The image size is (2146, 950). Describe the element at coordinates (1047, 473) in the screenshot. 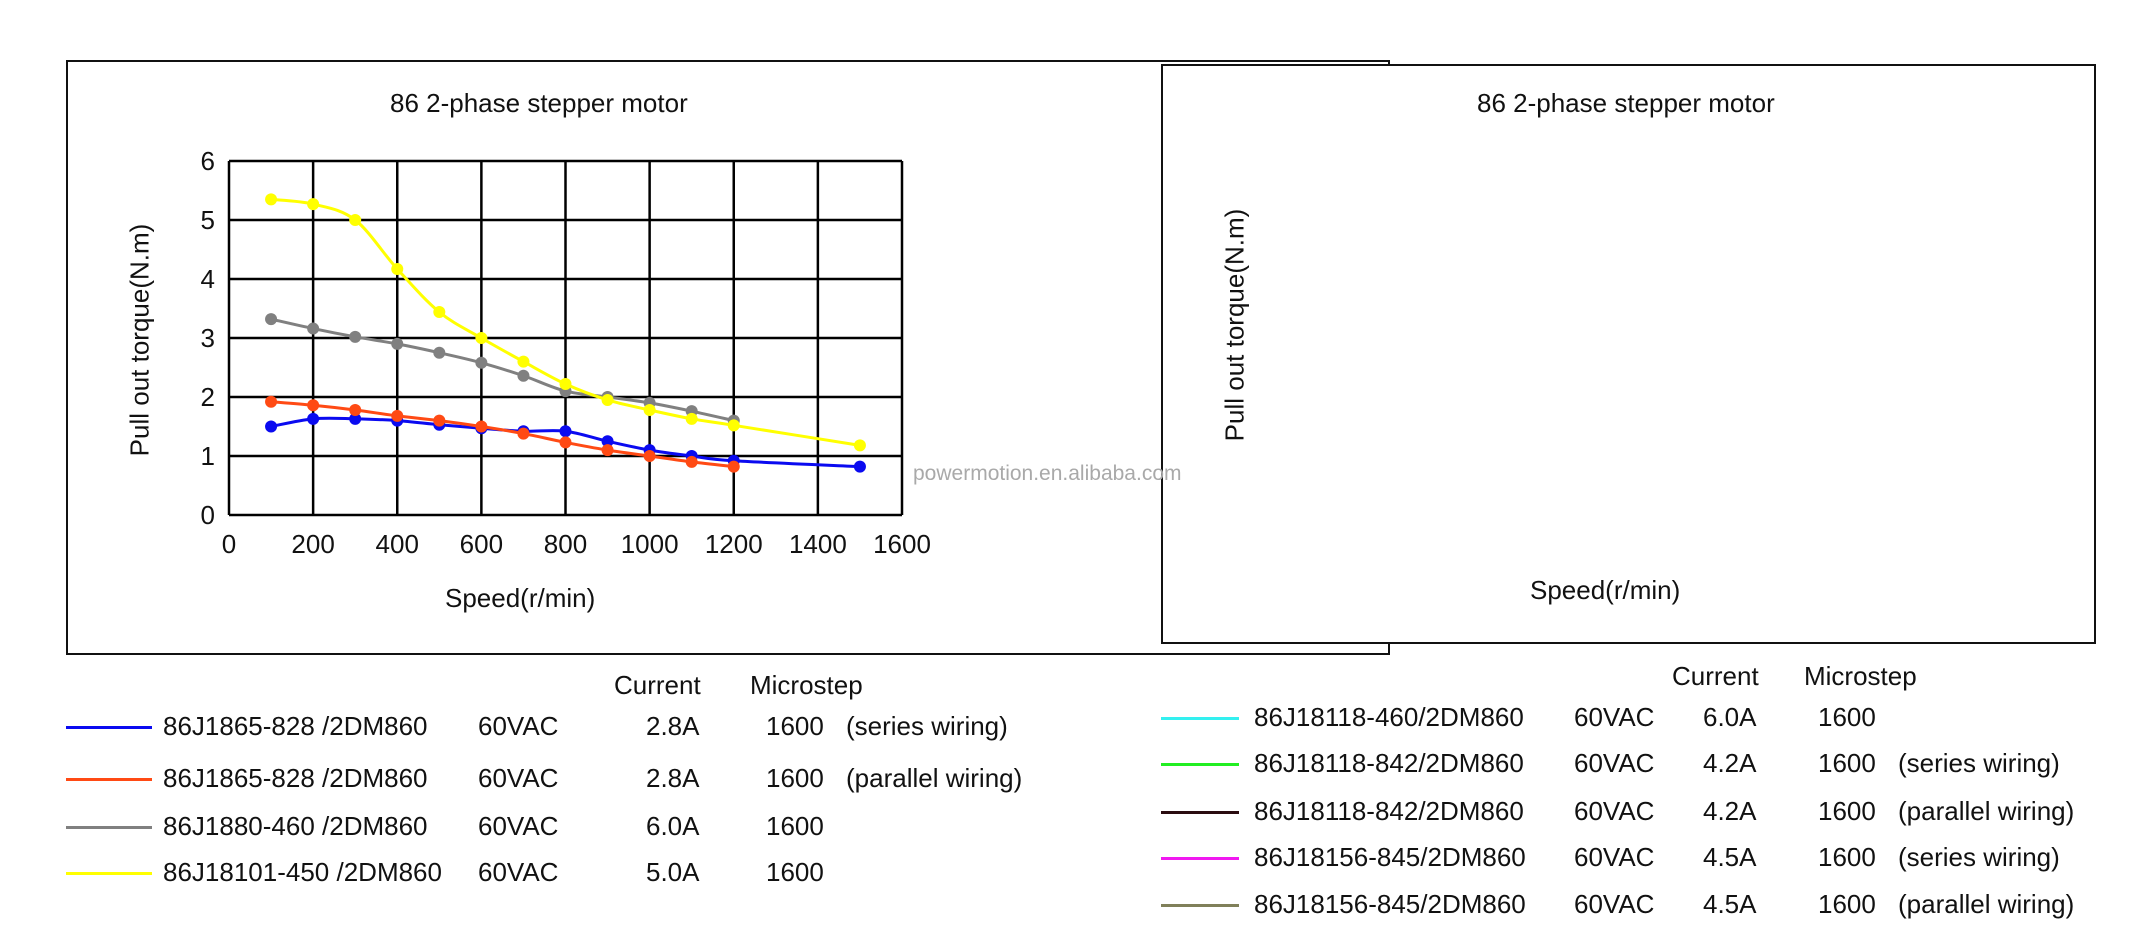

I see `watermark: powermotion.en.alibaba.com` at that location.